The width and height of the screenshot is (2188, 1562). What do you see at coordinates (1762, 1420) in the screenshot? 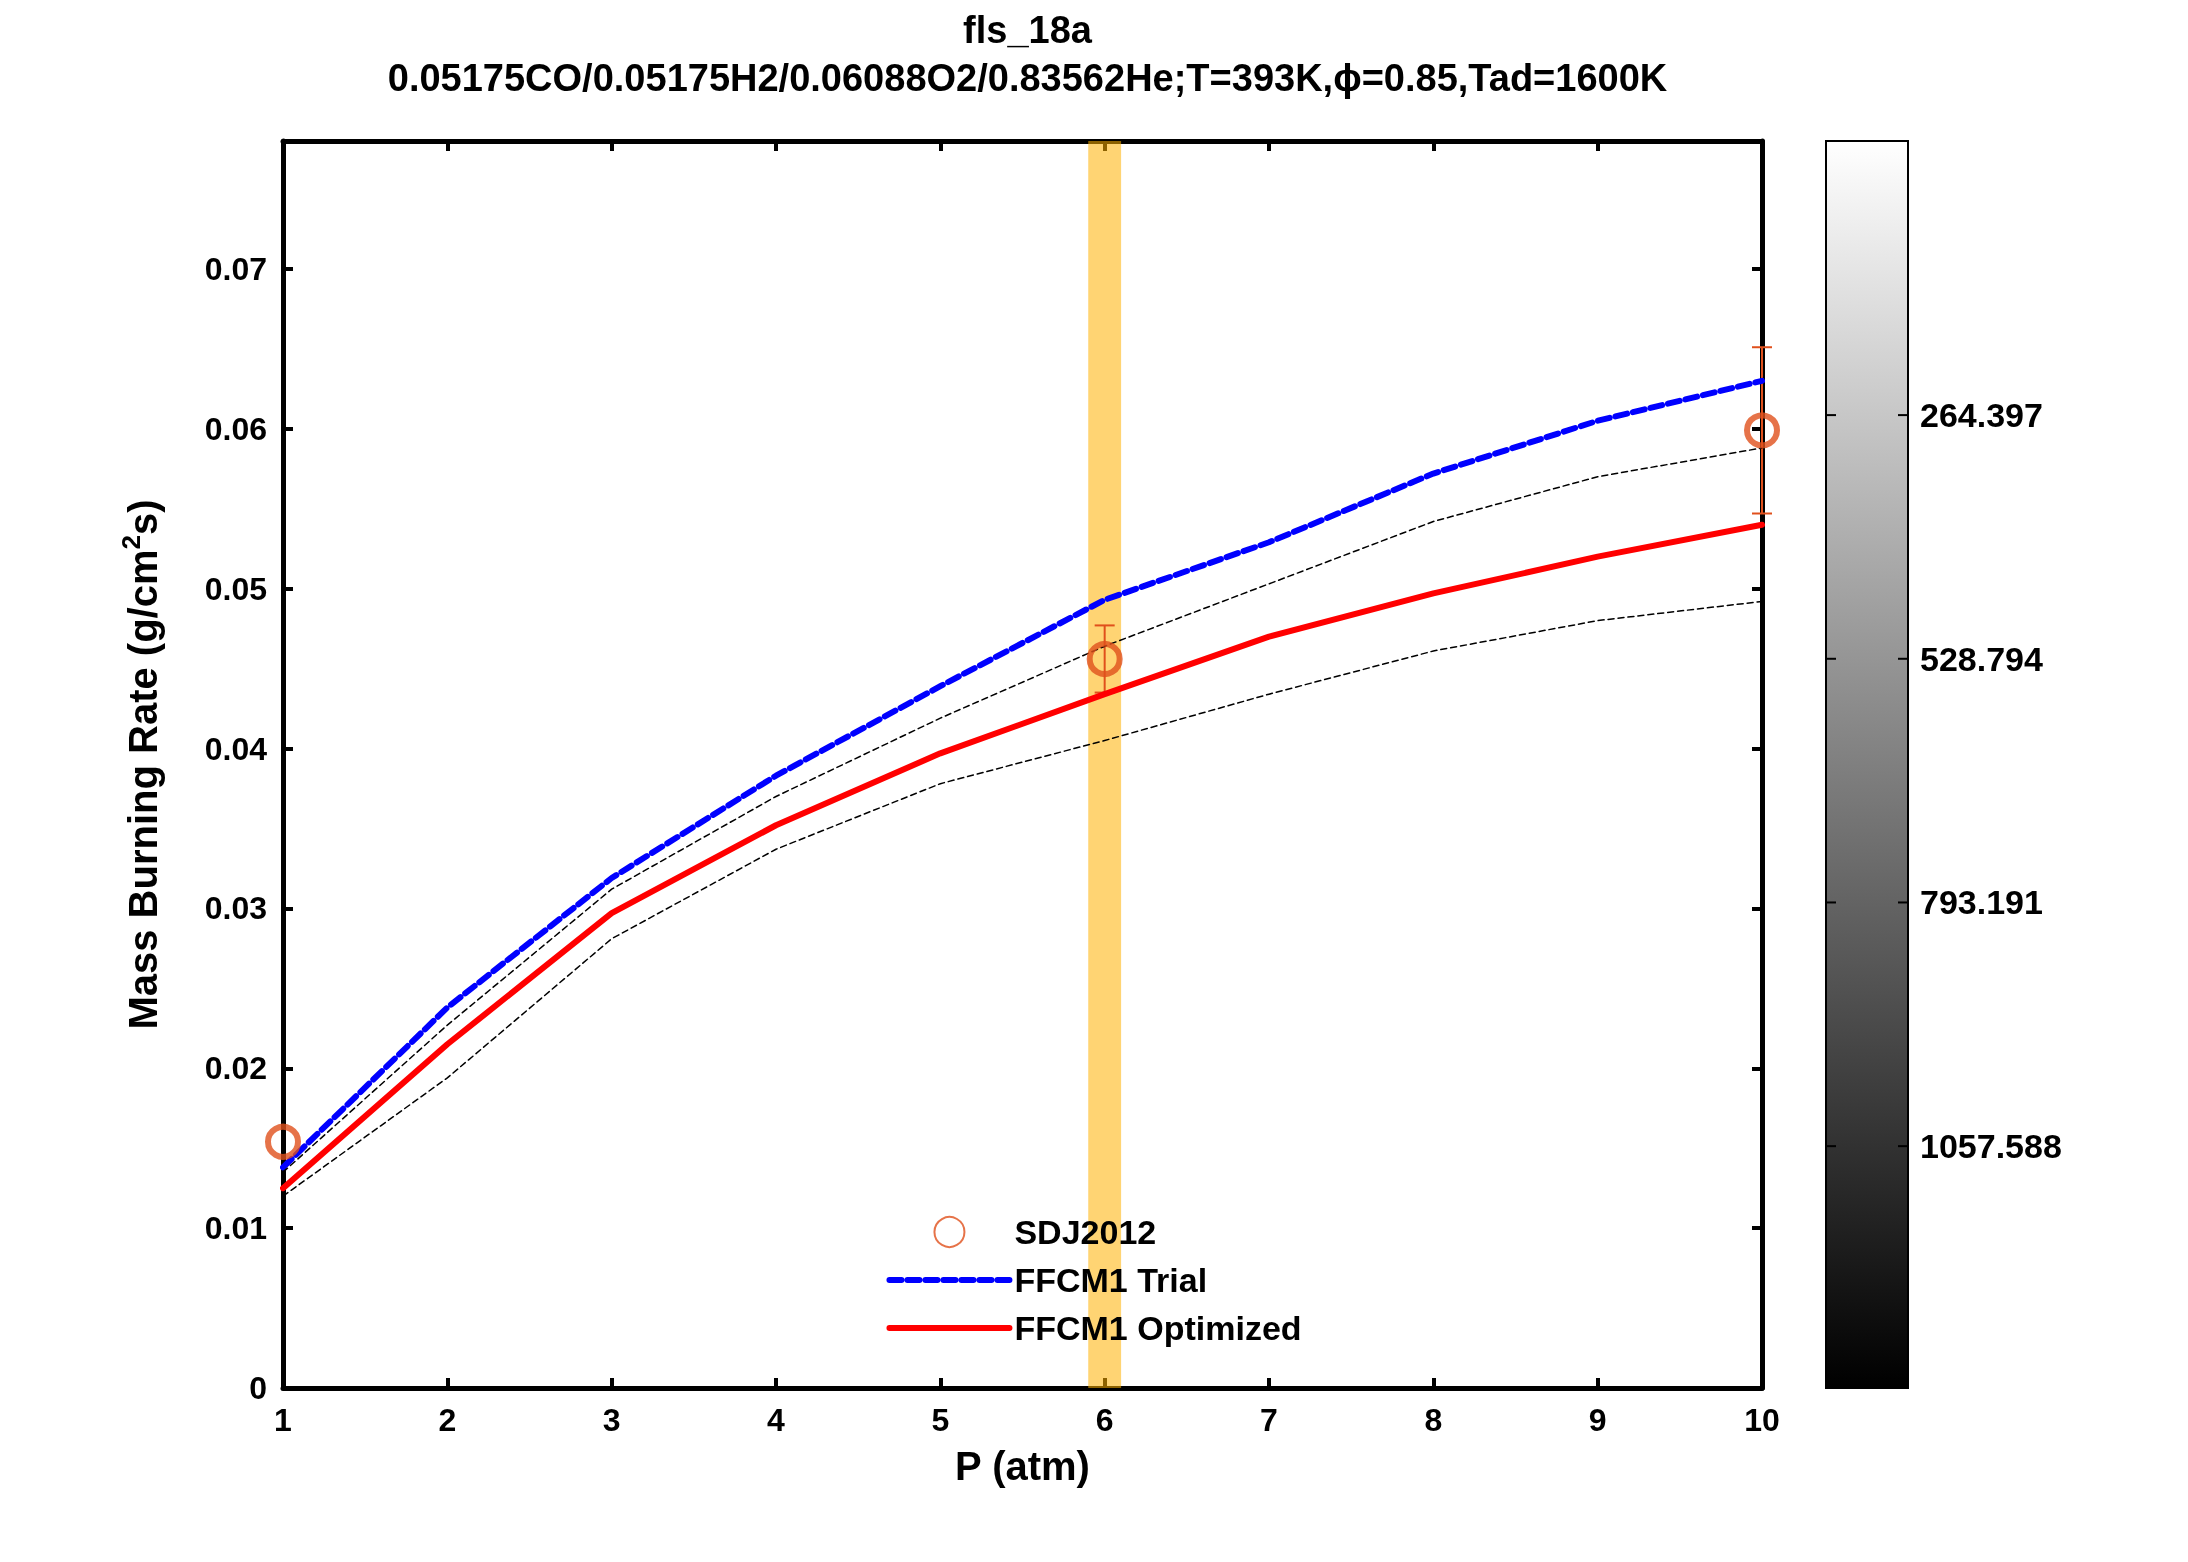
I see `x-tick-label: 10` at bounding box center [1762, 1420].